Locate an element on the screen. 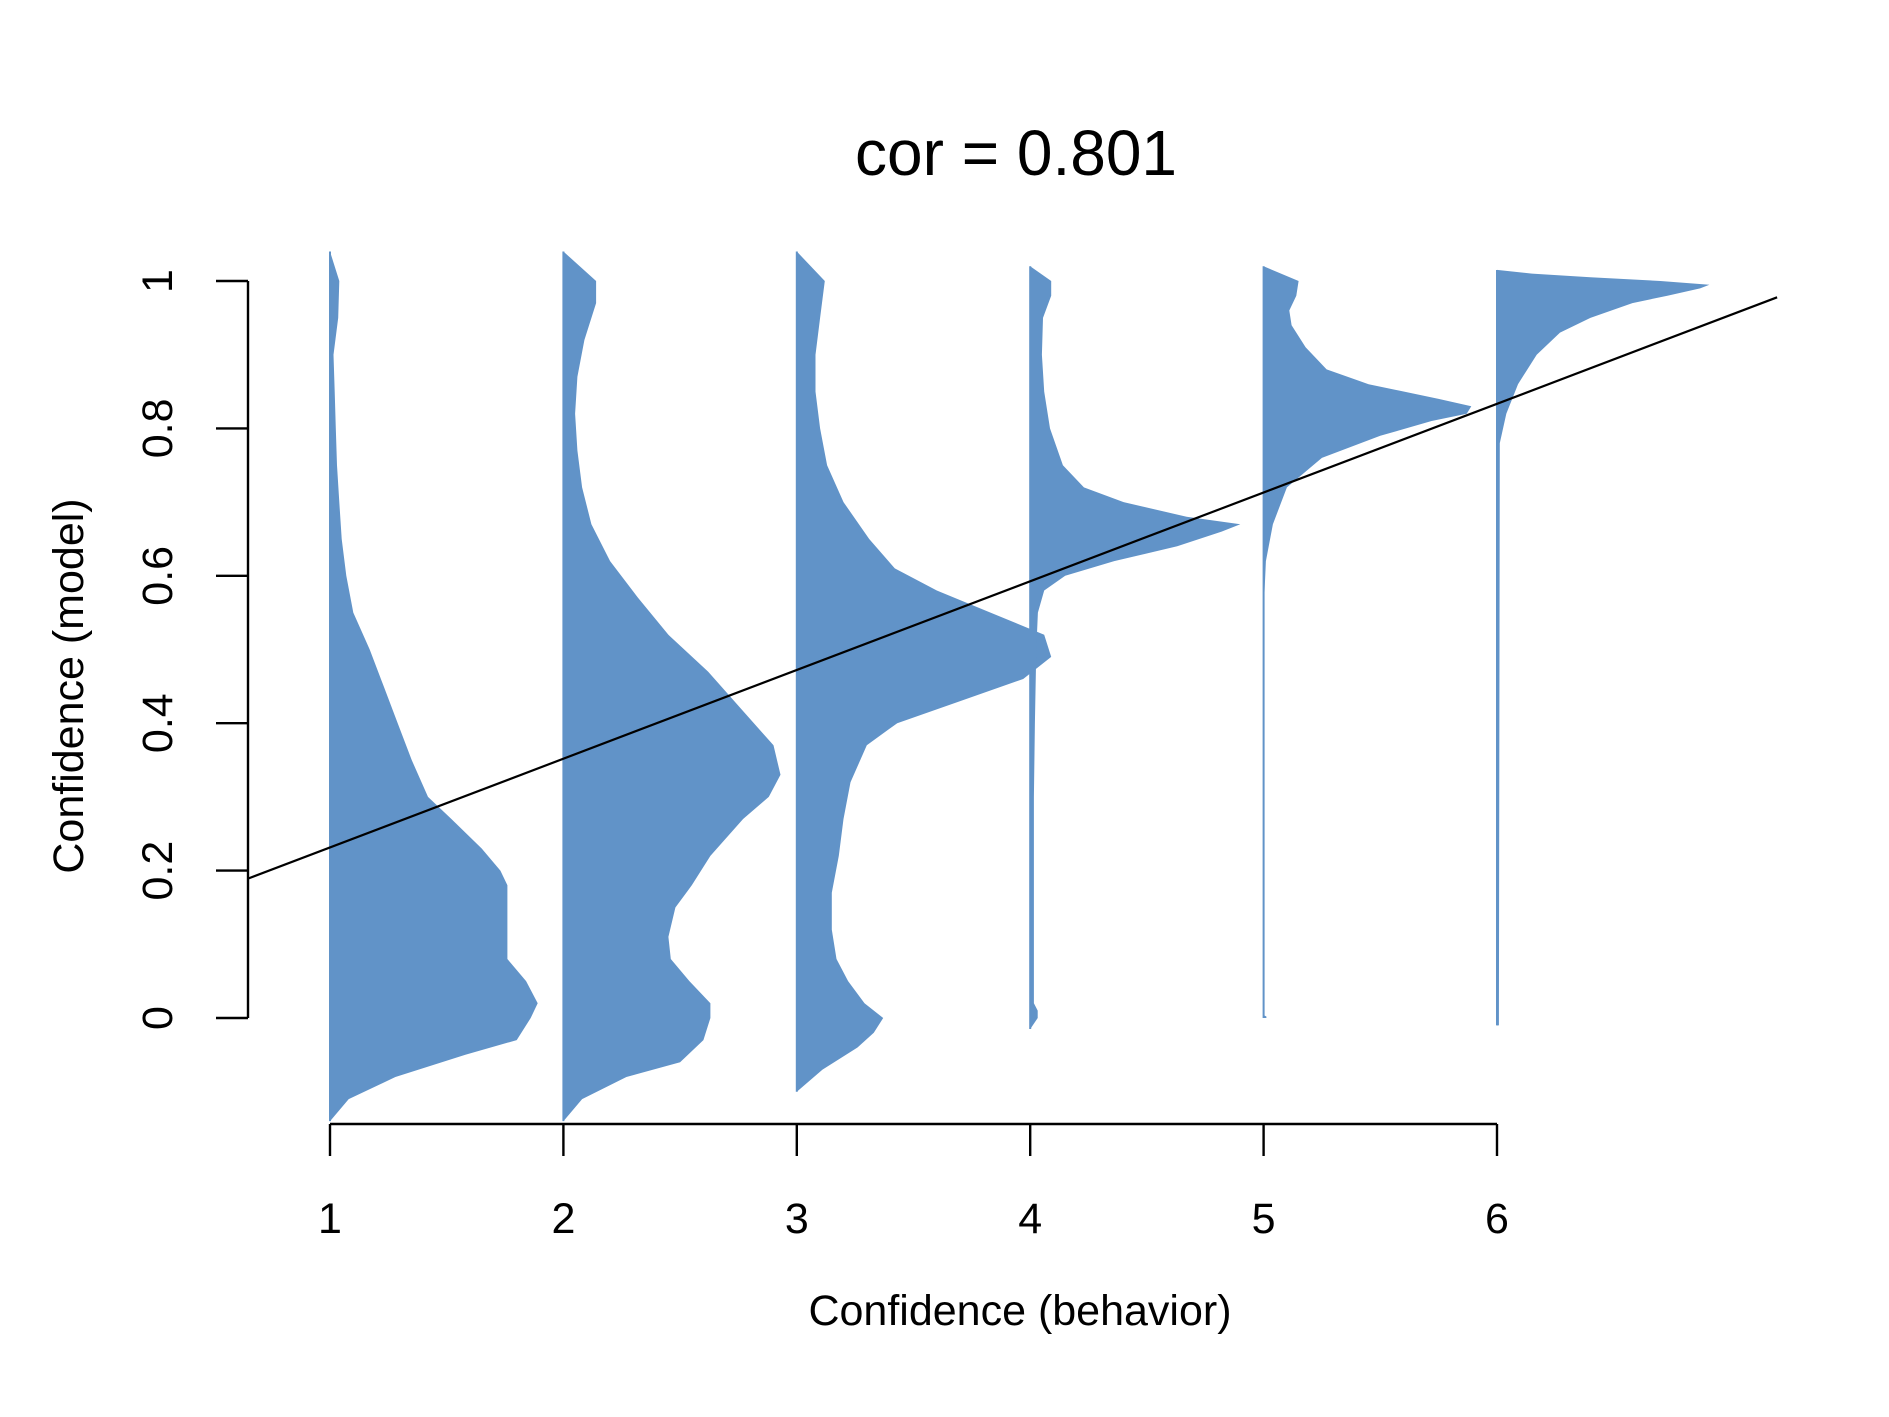  x-tick-label: 1 is located at coordinates (330, 1219).